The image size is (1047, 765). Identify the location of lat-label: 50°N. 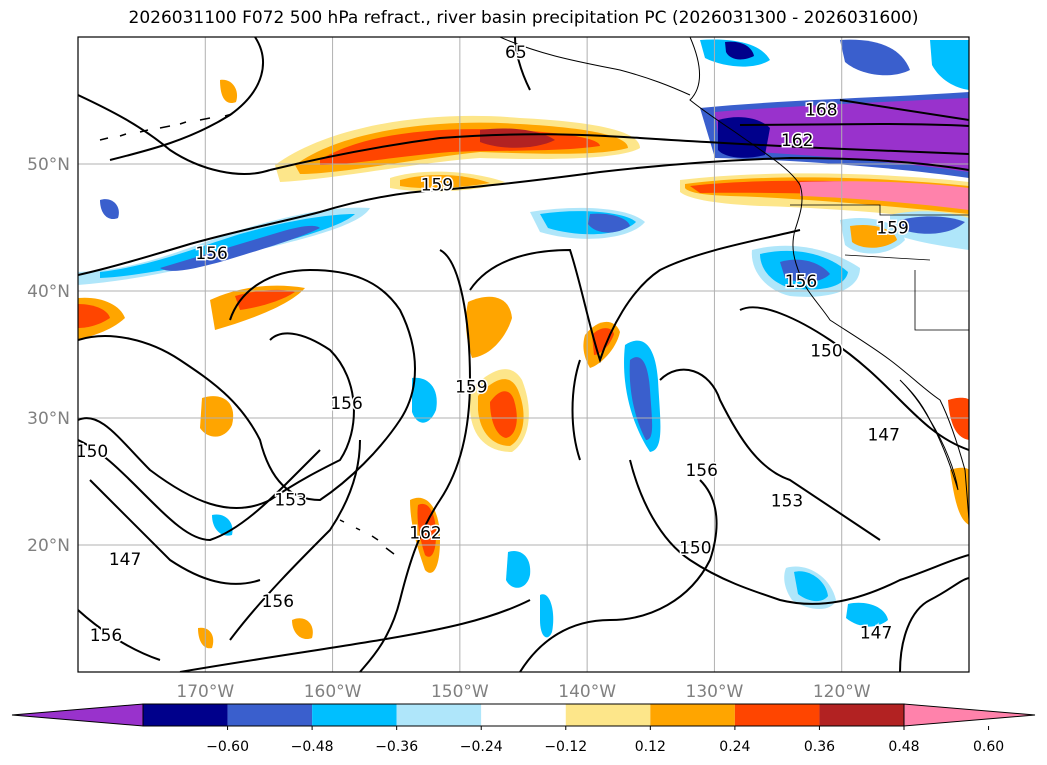
(48, 165).